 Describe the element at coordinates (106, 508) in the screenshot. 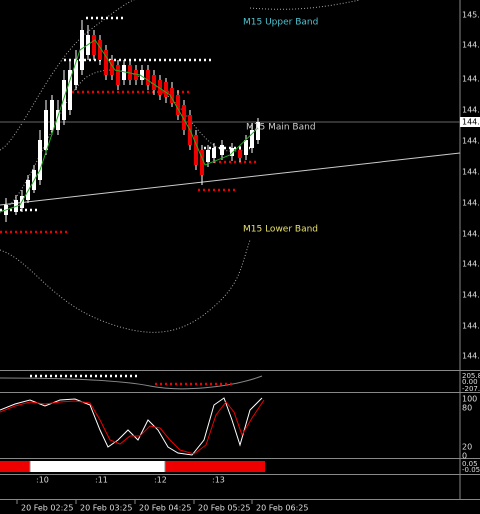

I see `time-label: 20 Feb 03:25` at that location.